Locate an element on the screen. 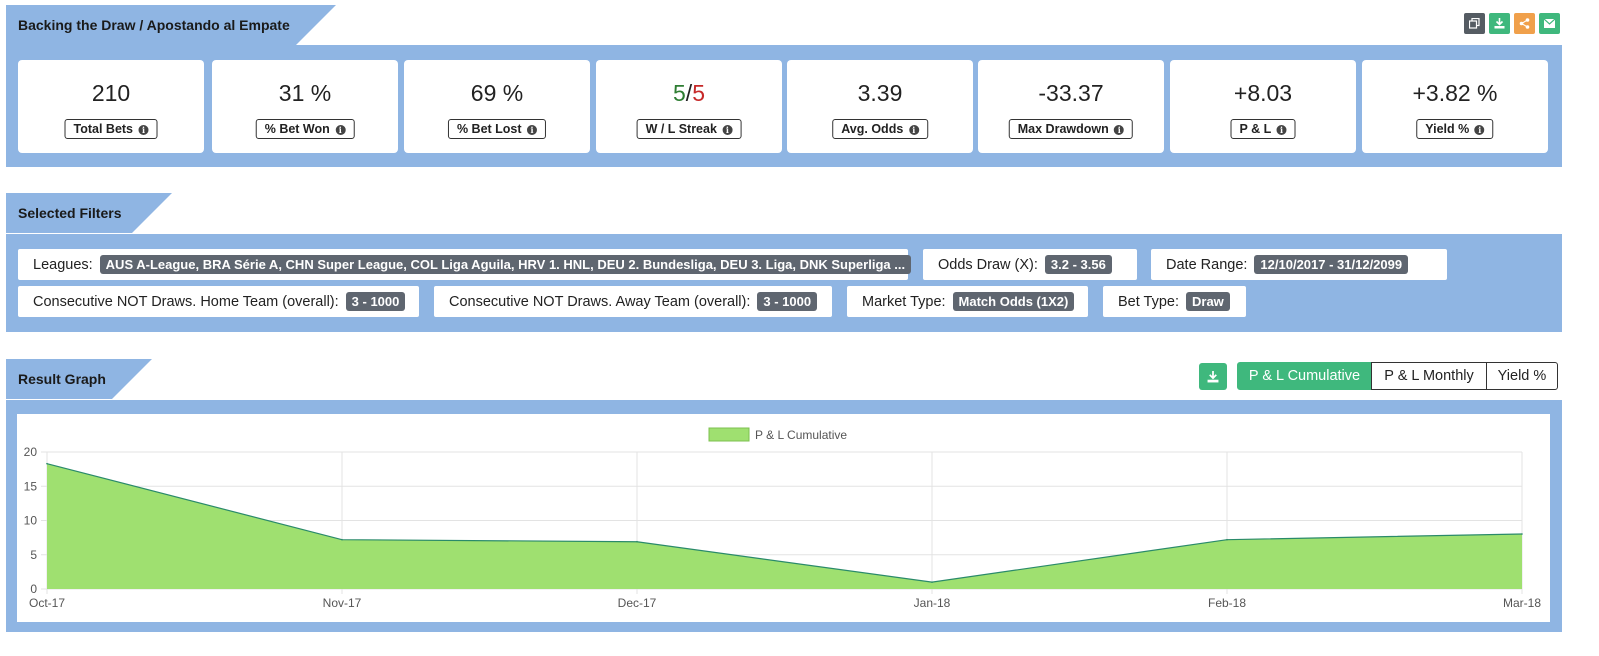 The height and width of the screenshot is (656, 1599). stat-card-pl: +8.03 P & L i is located at coordinates (1263, 106).